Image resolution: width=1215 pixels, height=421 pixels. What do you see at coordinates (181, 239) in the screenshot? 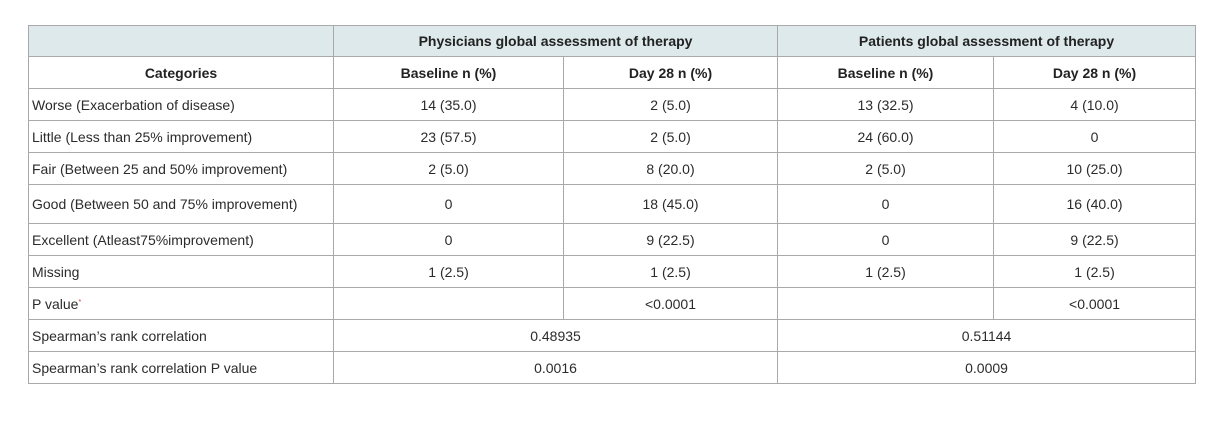
I see `category-cell: Excellent (Atleast75%improvement)` at bounding box center [181, 239].